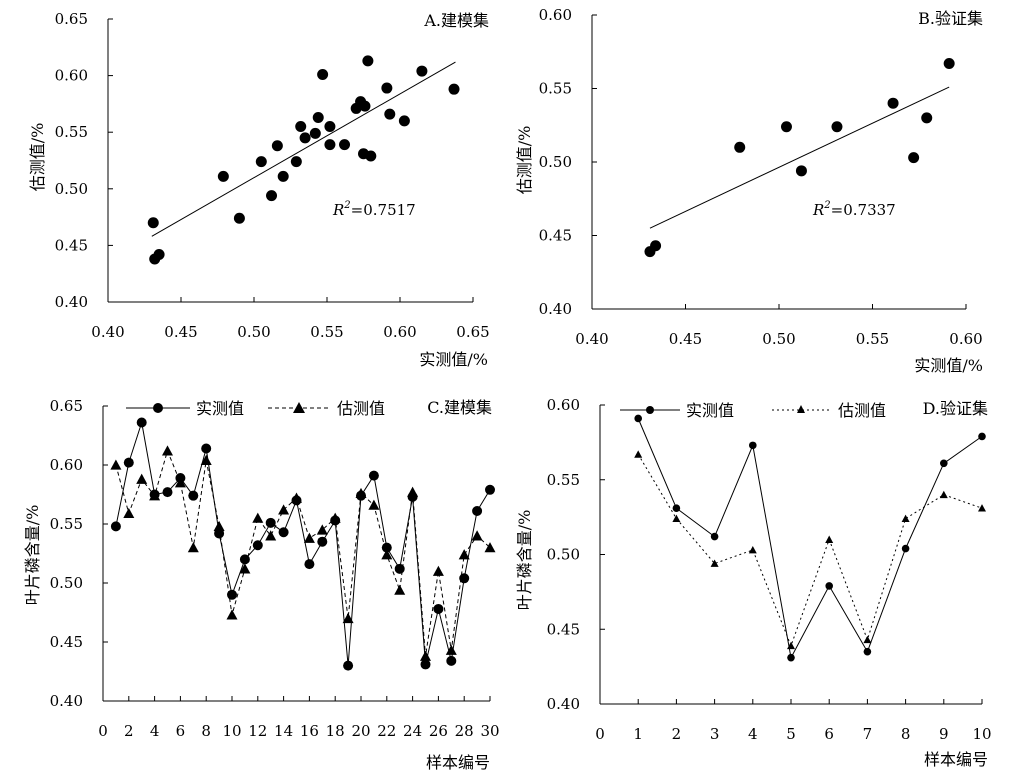  I want to click on panel-a-y-tick-label: 0.40, so click(71, 302).